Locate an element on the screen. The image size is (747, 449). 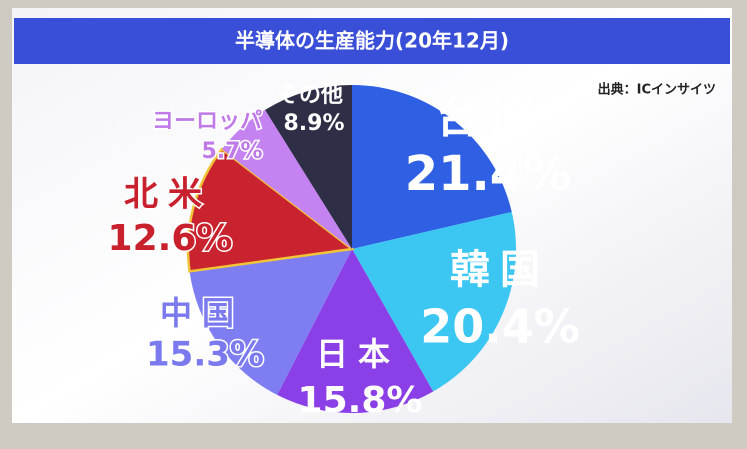
chart-title: 半導体の生産能力(20年12月) is located at coordinates (372, 41).